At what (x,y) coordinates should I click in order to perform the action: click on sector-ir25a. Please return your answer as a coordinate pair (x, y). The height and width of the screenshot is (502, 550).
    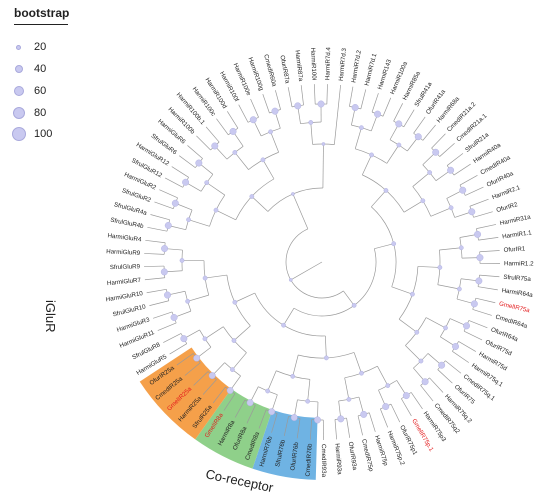
    Looking at the image, I should click on (185, 393).